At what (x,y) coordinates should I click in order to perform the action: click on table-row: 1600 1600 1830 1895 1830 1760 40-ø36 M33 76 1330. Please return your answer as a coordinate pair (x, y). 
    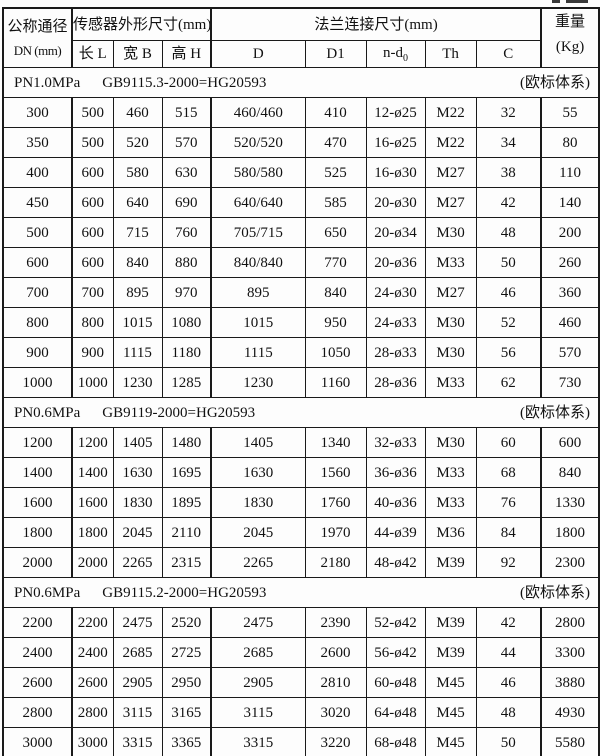
    Looking at the image, I should click on (301, 502).